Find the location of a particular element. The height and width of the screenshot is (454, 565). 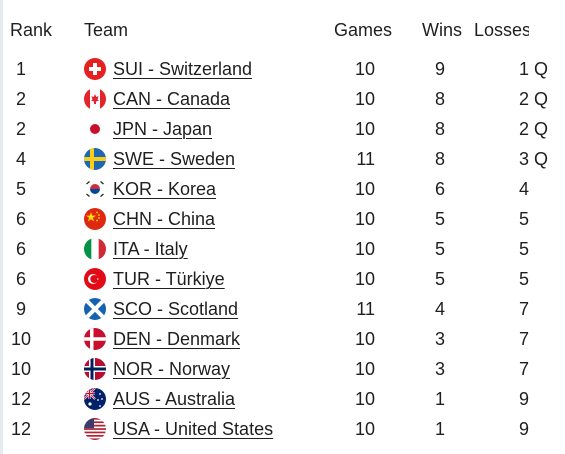

team-link: CHN - China is located at coordinates (164, 218).